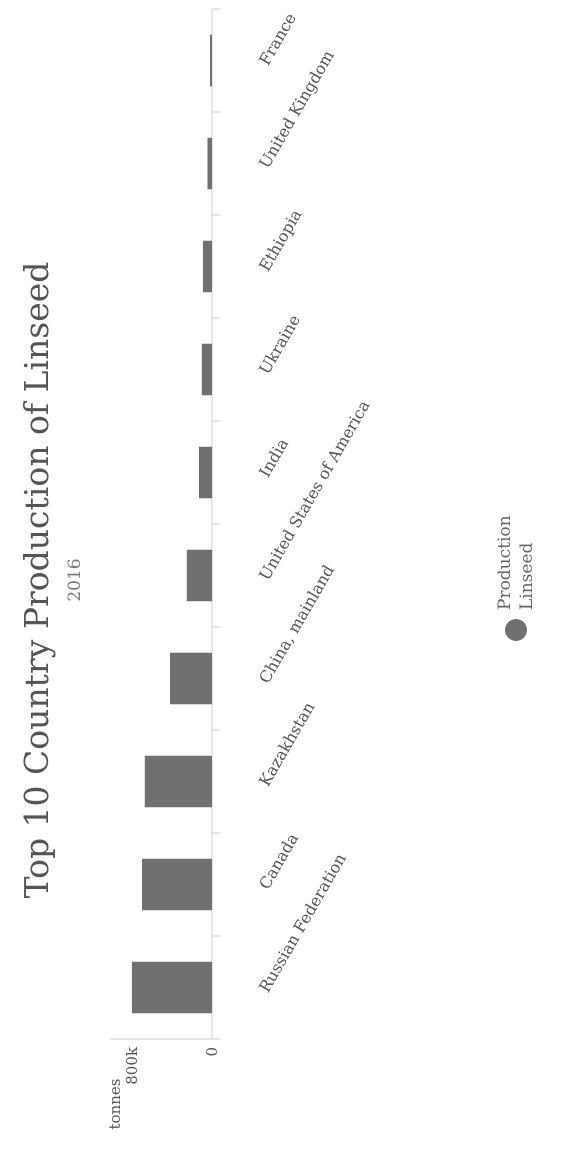 The height and width of the screenshot is (1159, 566). What do you see at coordinates (286, 744) in the screenshot?
I see `x-tick-label: Kazakhstan` at bounding box center [286, 744].